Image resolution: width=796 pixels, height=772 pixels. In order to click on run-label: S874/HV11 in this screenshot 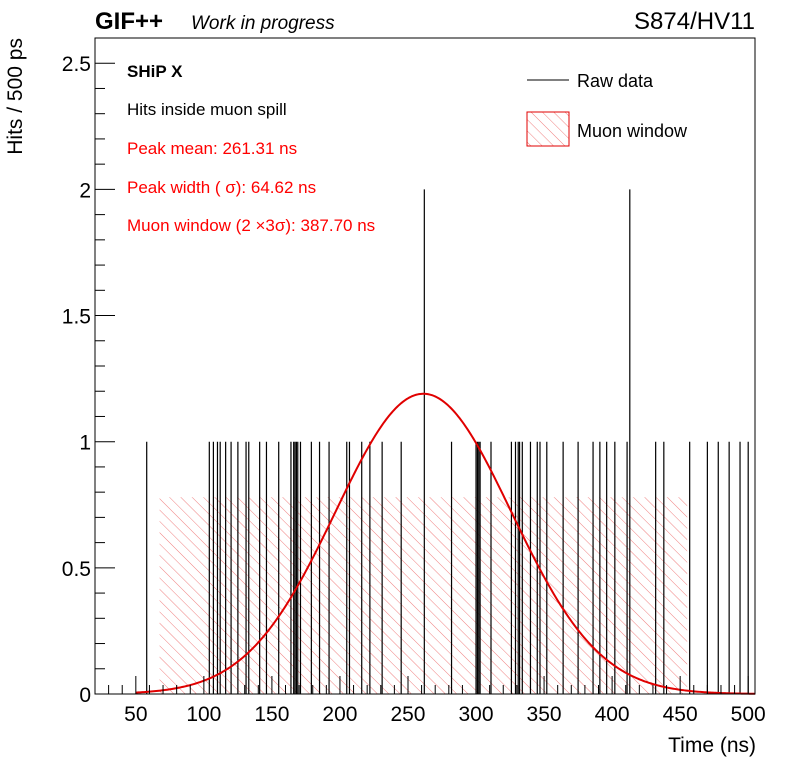, I will do `click(694, 21)`.